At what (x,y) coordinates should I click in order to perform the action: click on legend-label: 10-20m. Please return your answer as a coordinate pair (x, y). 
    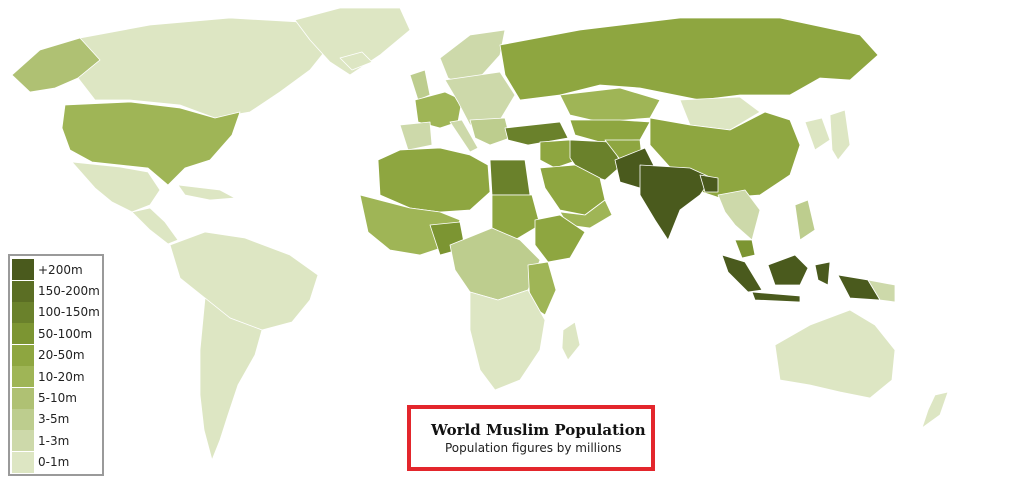
    Looking at the image, I should click on (61, 376).